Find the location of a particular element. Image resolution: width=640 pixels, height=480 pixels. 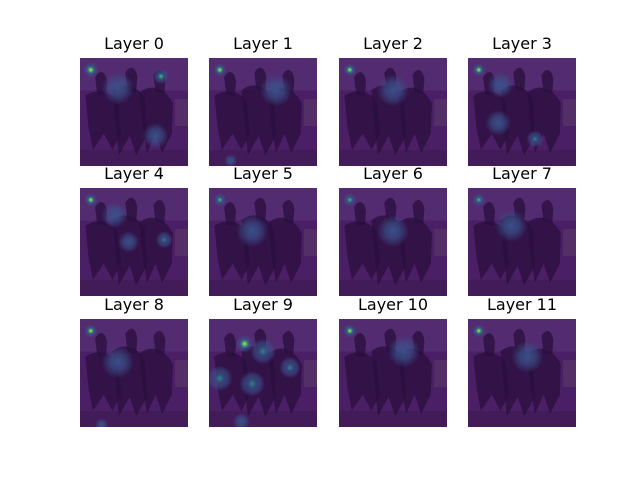

panel-title: Layer 6 is located at coordinates (393, 173).